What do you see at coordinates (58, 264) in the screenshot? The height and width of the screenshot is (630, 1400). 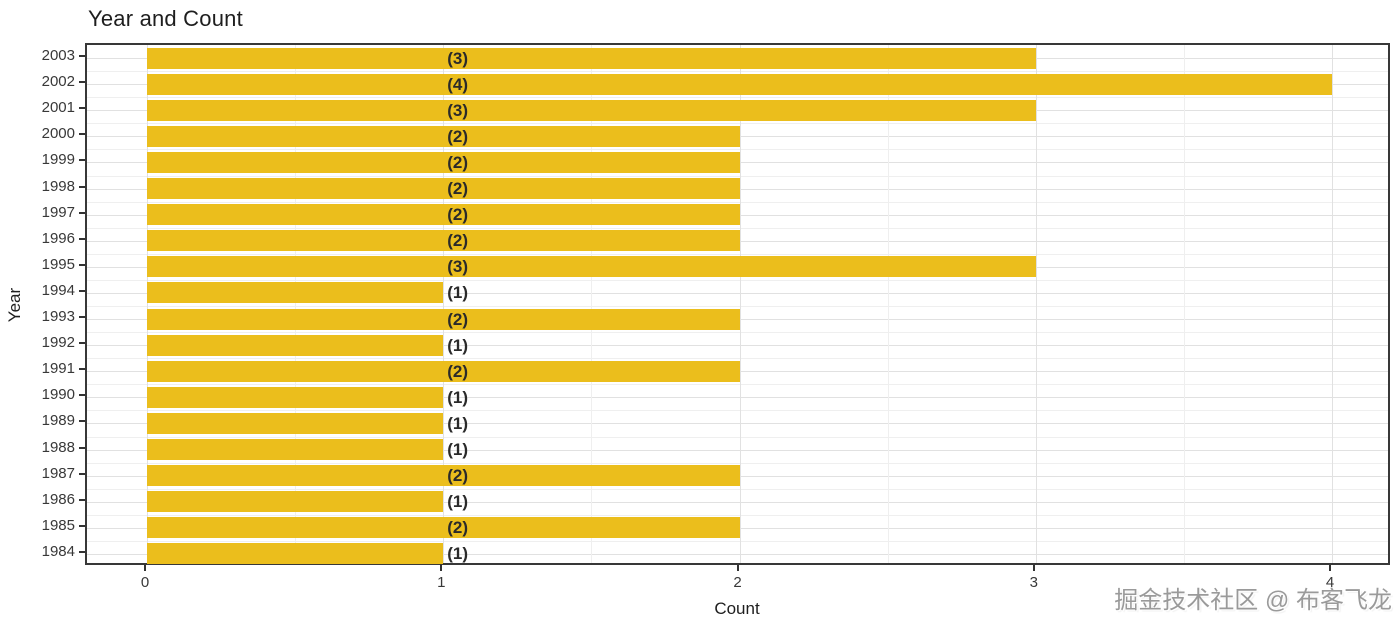 I see `y-tick-label: 1995` at bounding box center [58, 264].